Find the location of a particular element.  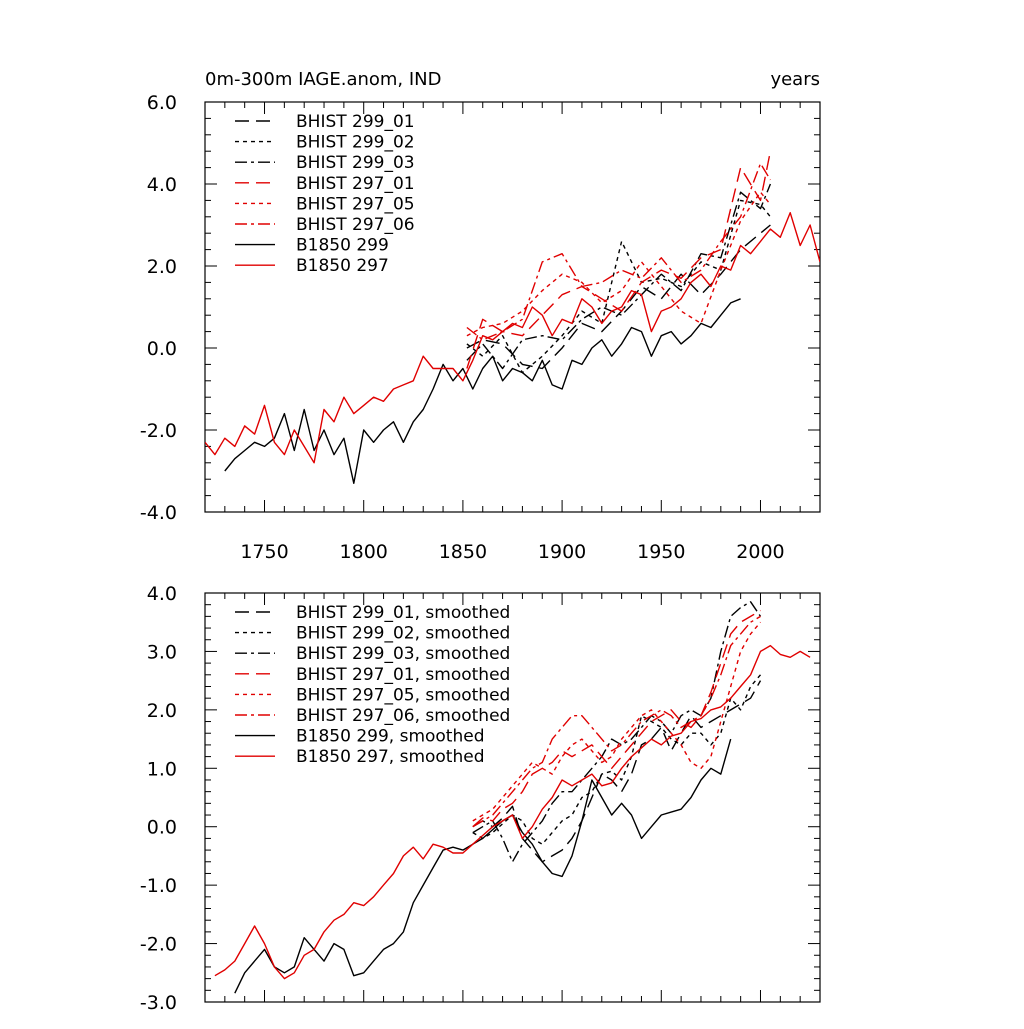

x-tick-label: 1750 is located at coordinates (264, 552).